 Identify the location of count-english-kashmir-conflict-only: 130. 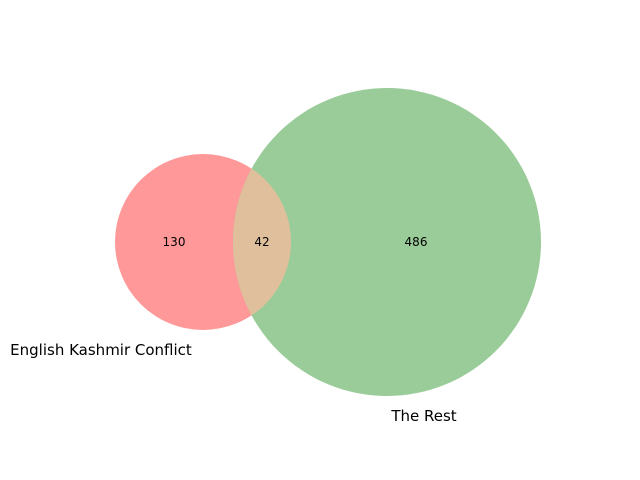
(174, 242).